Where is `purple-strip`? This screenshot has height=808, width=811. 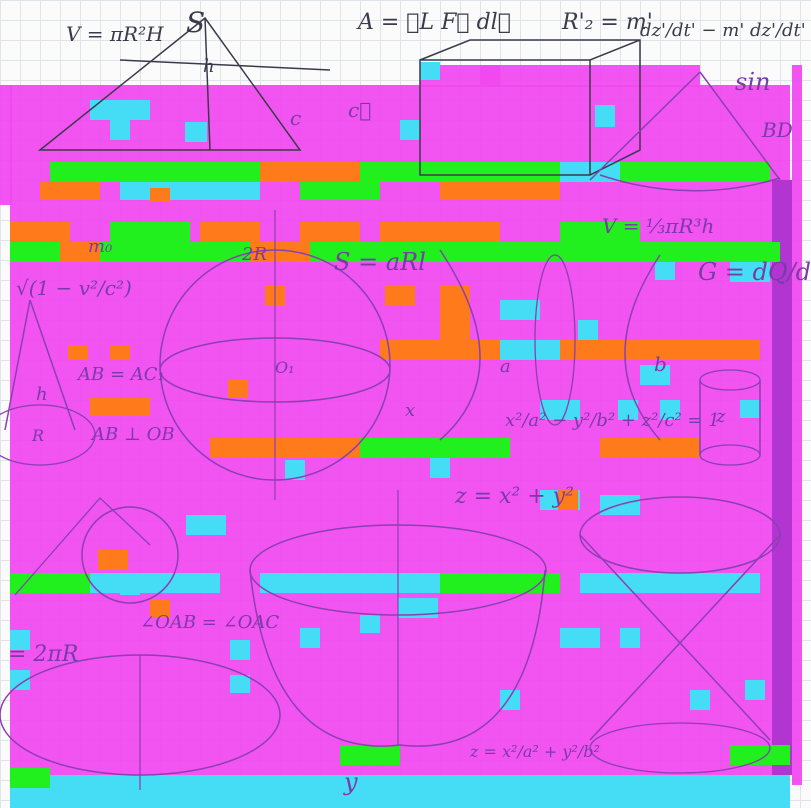 purple-strip is located at coordinates (782, 477).